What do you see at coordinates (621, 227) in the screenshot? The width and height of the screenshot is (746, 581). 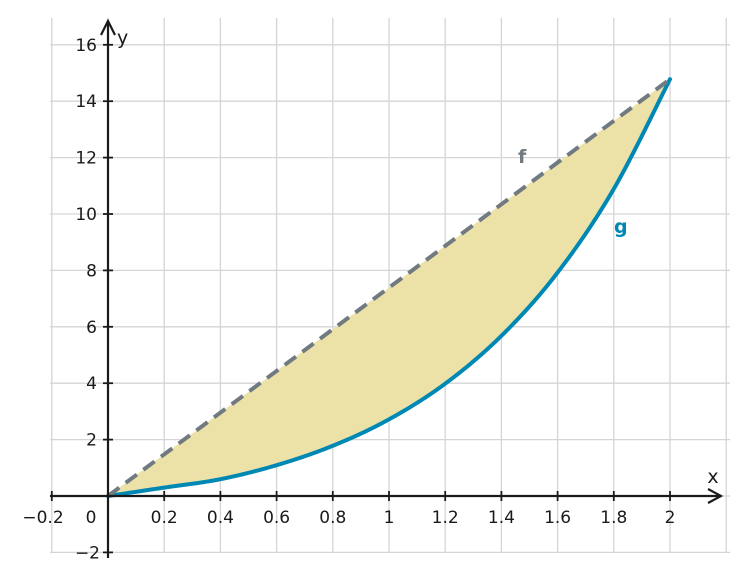 I see `series-g-label: g` at bounding box center [621, 227].